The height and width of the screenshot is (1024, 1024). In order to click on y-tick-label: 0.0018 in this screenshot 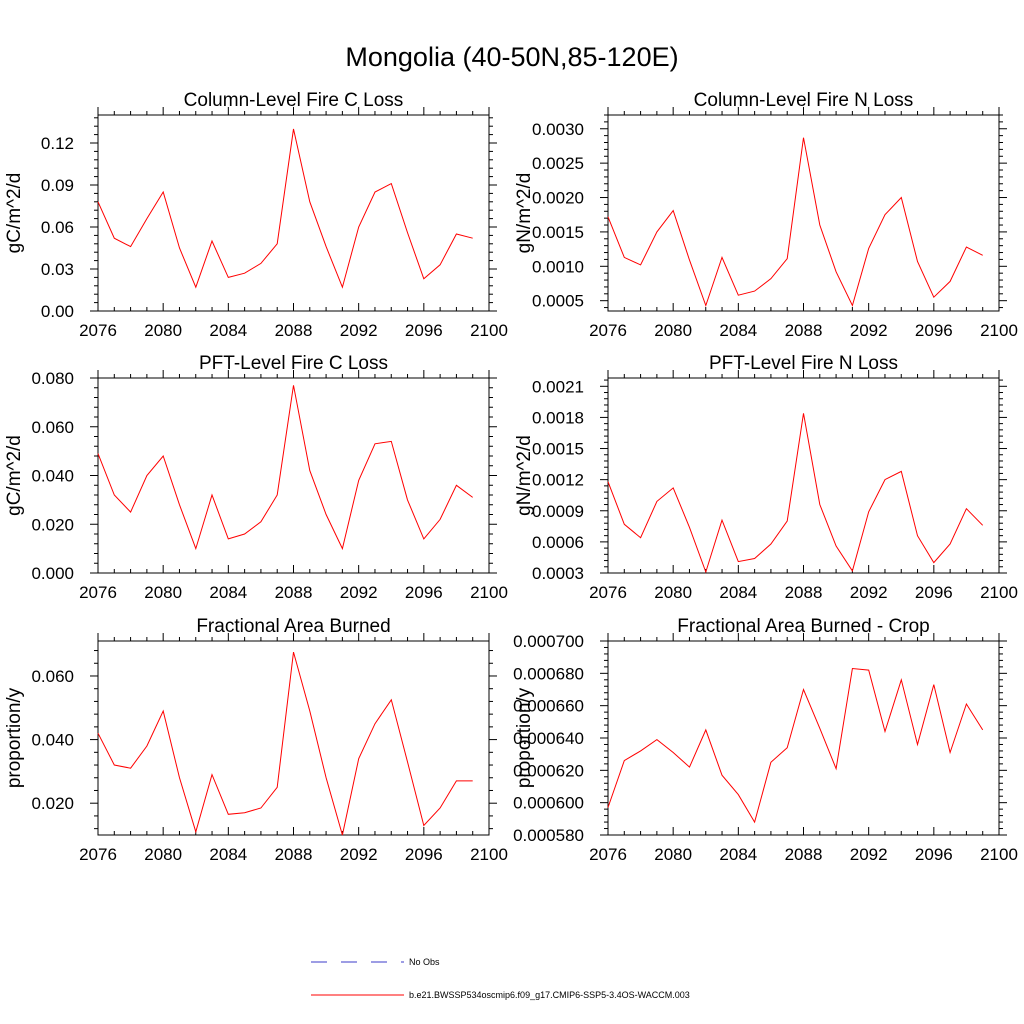, I will do `click(558, 417)`.